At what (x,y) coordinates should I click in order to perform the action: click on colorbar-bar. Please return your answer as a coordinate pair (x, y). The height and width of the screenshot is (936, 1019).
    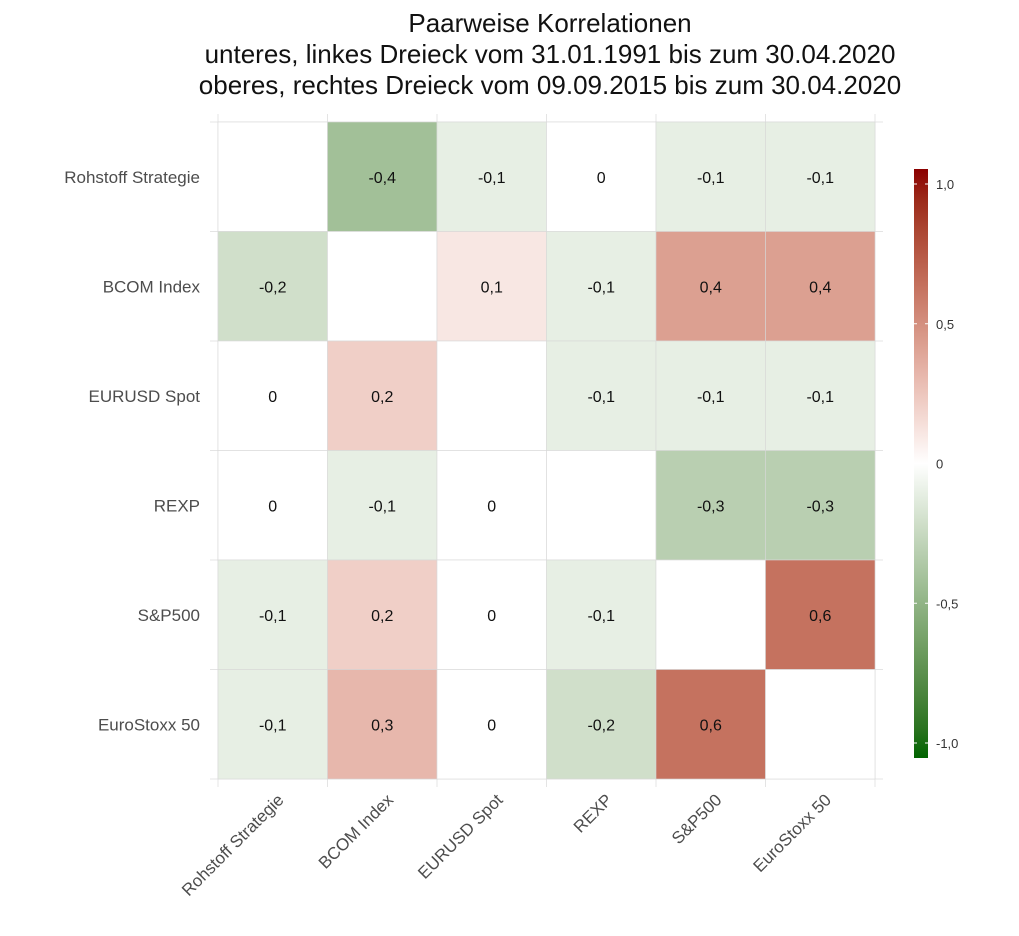
    Looking at the image, I should click on (921, 463).